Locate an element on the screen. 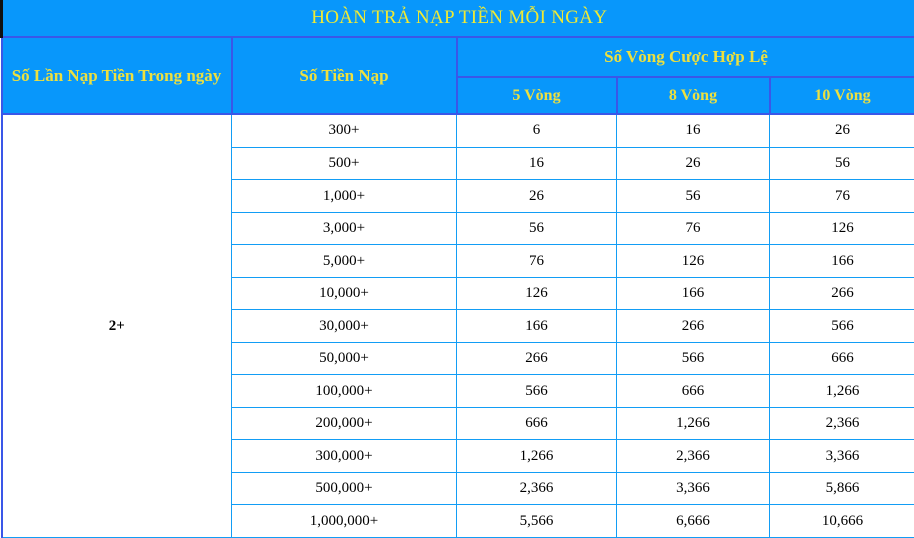  rounds-5-cell: 1,266 is located at coordinates (536, 456).